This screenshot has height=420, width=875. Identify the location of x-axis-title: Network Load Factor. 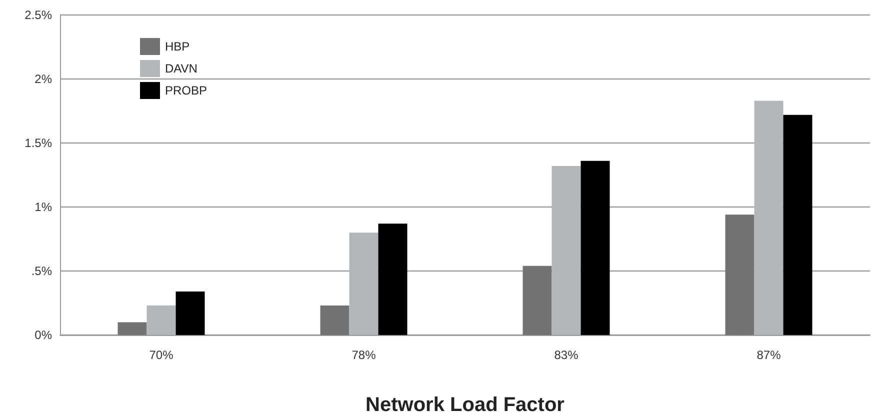
(465, 405).